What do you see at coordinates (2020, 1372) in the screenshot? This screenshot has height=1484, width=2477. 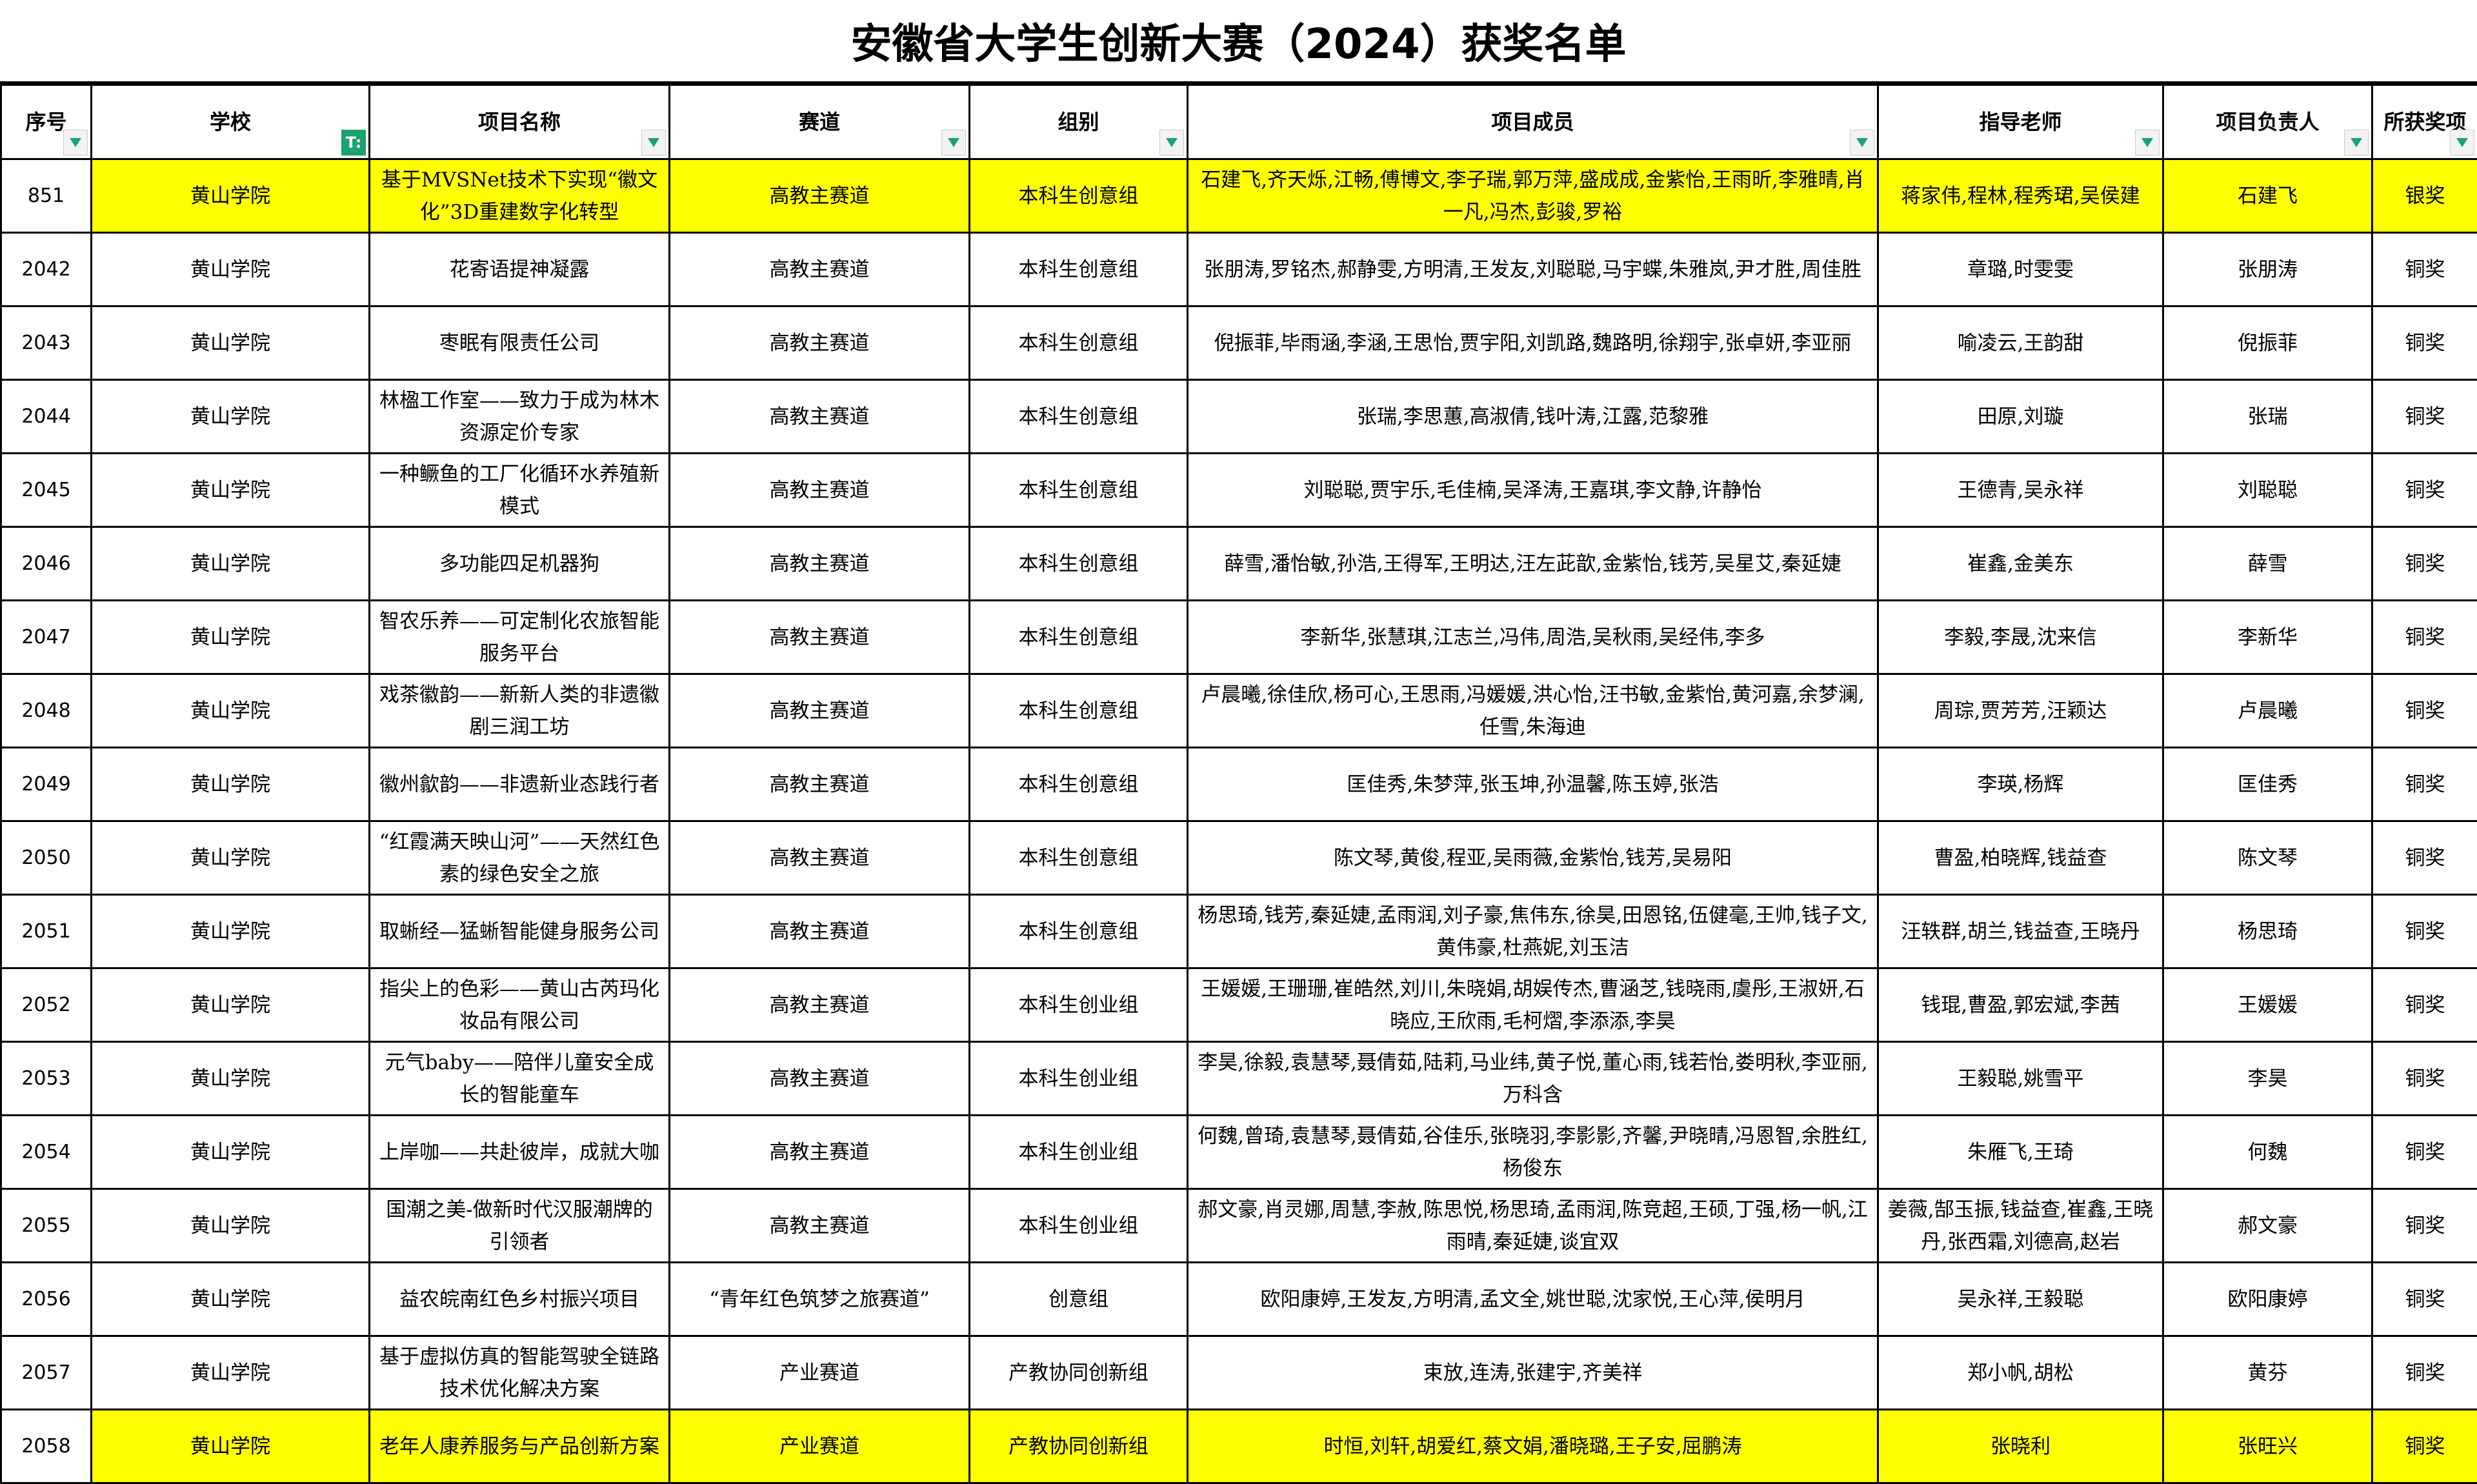 I see `cell-advisors: 郑小帆,胡松` at bounding box center [2020, 1372].